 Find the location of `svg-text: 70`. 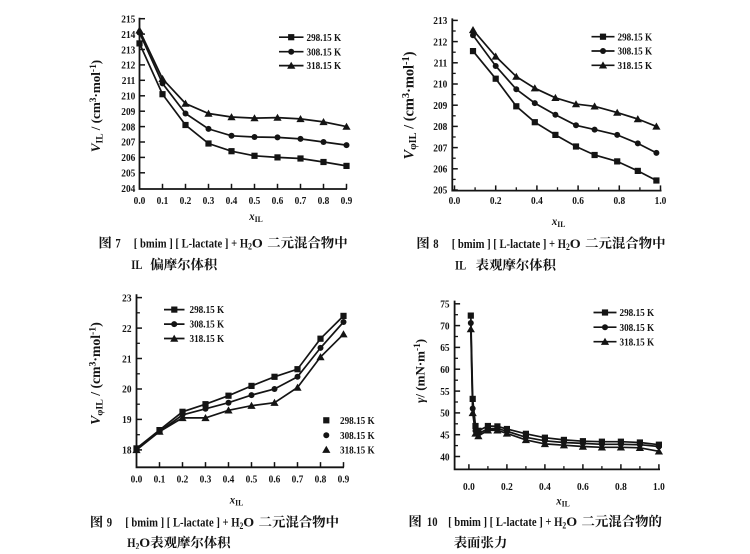

svg-text: 70 is located at coordinates (445, 326).